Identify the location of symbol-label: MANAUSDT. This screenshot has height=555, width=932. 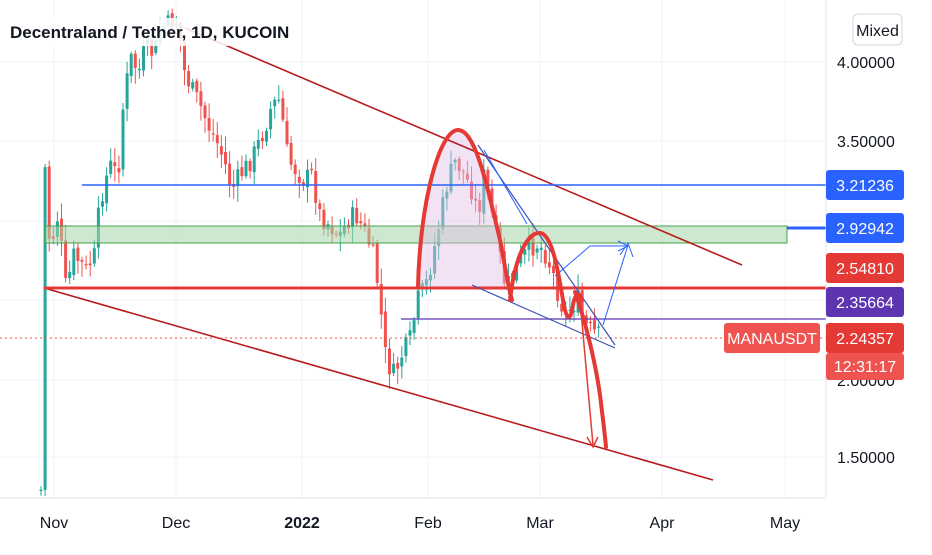
(772, 339).